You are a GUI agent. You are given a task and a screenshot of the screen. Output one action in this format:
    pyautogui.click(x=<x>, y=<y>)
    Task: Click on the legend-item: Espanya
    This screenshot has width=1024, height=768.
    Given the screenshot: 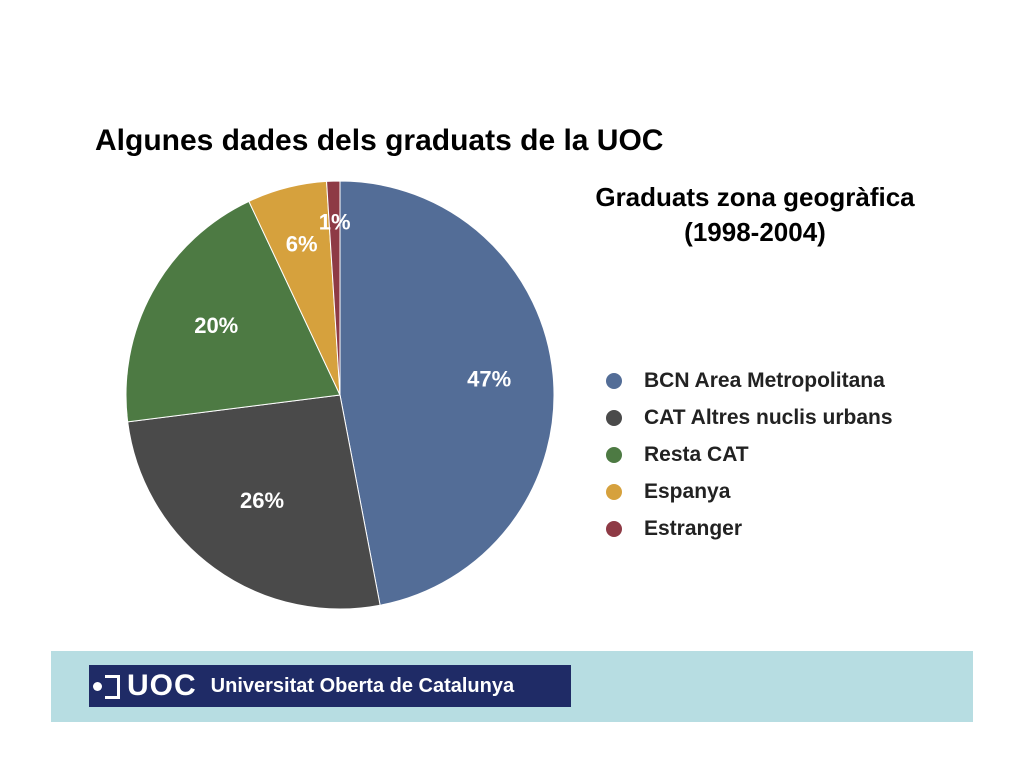 What is the action you would take?
    pyautogui.click(x=749, y=491)
    